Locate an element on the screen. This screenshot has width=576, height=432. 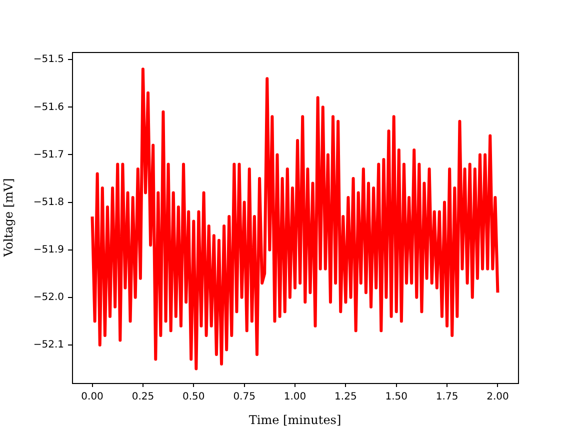
x-tick-label: 1.50 is located at coordinates (396, 397).